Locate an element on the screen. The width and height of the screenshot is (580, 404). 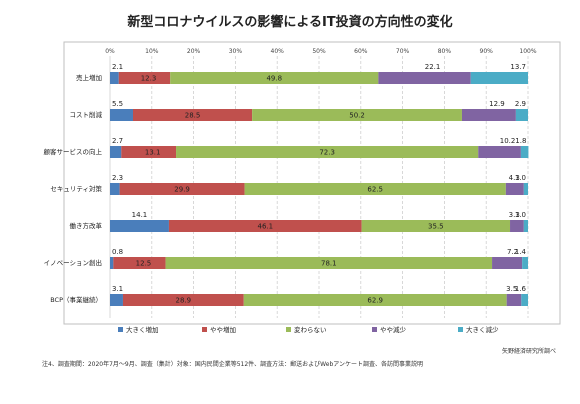
data-label: 50.2 is located at coordinates (357, 116).